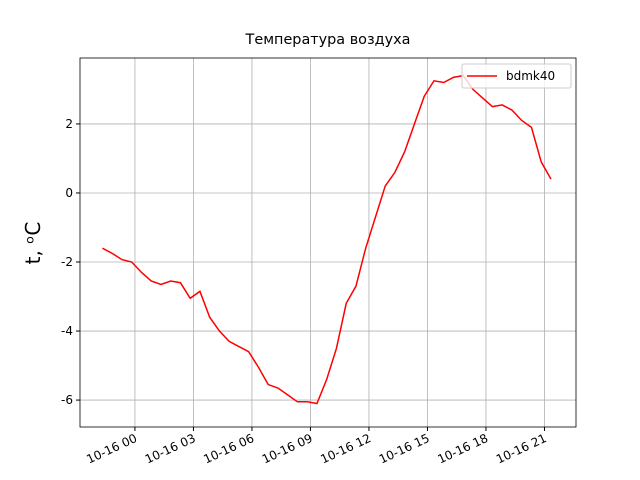 This screenshot has width=640, height=480. I want to click on x-tick-label: 10-16 09, so click(287, 448).